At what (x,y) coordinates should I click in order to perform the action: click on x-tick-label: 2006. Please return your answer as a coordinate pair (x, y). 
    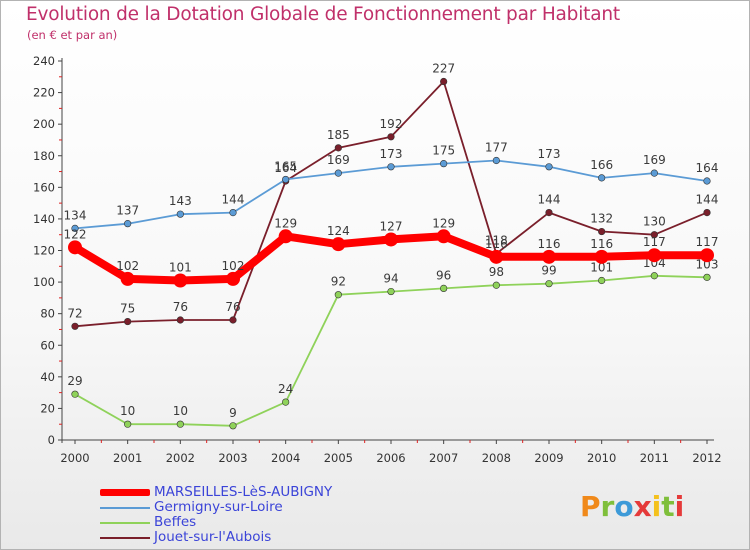
    Looking at the image, I should click on (390, 458).